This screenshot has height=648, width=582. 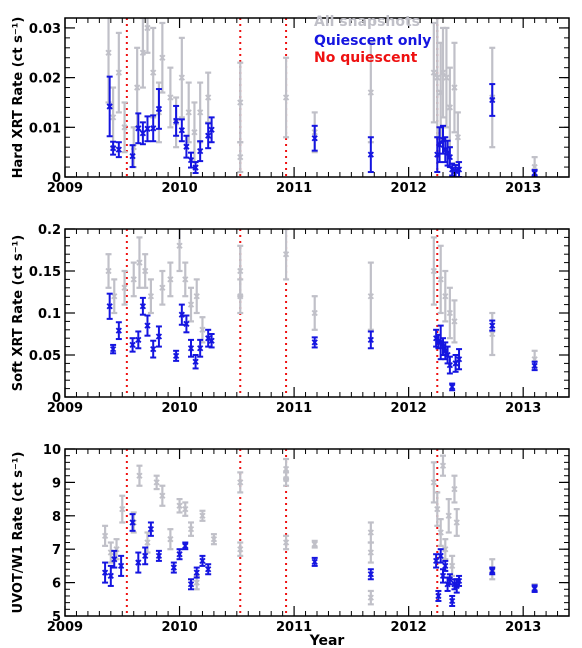 I want to click on y-axis-label: Soft XRT Rate (ct s⁻¹), so click(x=18, y=313).